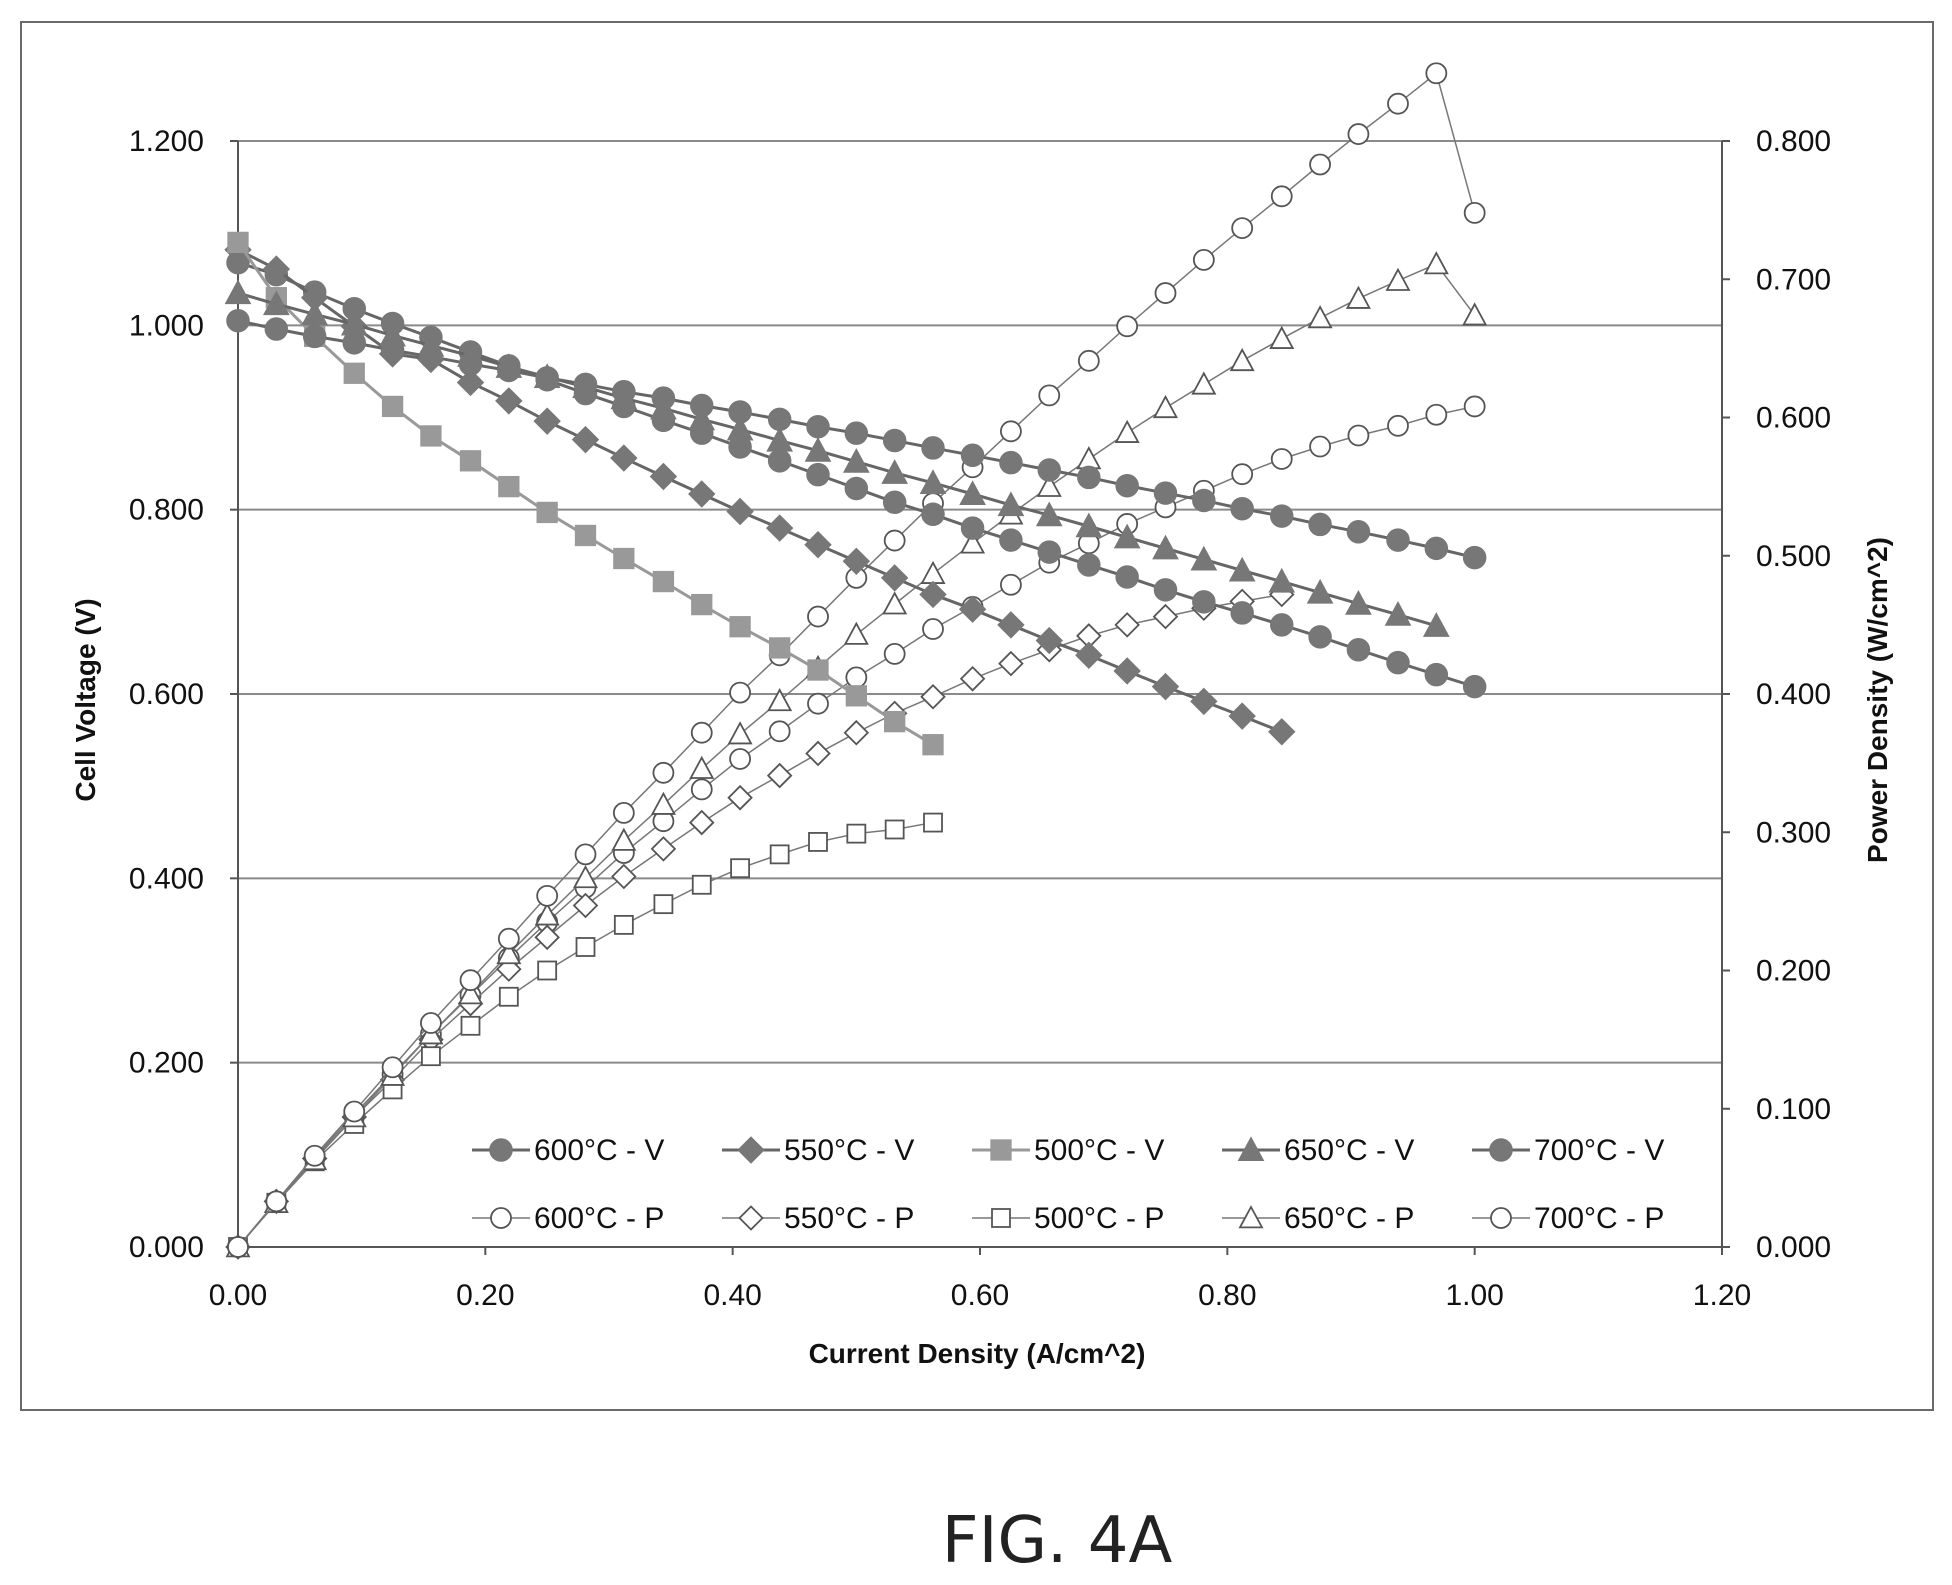  What do you see at coordinates (1474, 1295) in the screenshot?
I see `x-tick-label: 1.00` at bounding box center [1474, 1295].